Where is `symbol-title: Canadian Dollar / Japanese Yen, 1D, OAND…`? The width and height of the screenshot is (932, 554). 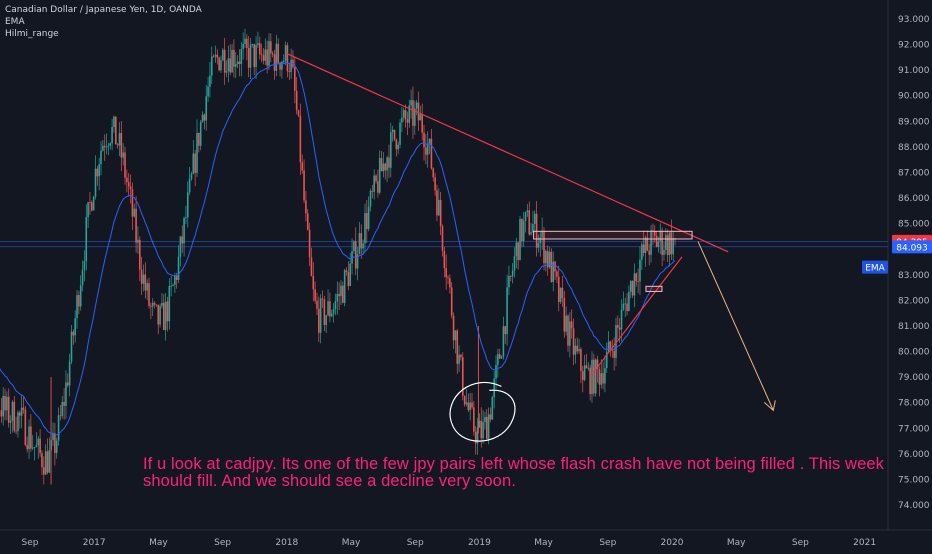
symbol-title: Canadian Dollar / Japanese Yen, 1D, OAND… is located at coordinates (103, 10).